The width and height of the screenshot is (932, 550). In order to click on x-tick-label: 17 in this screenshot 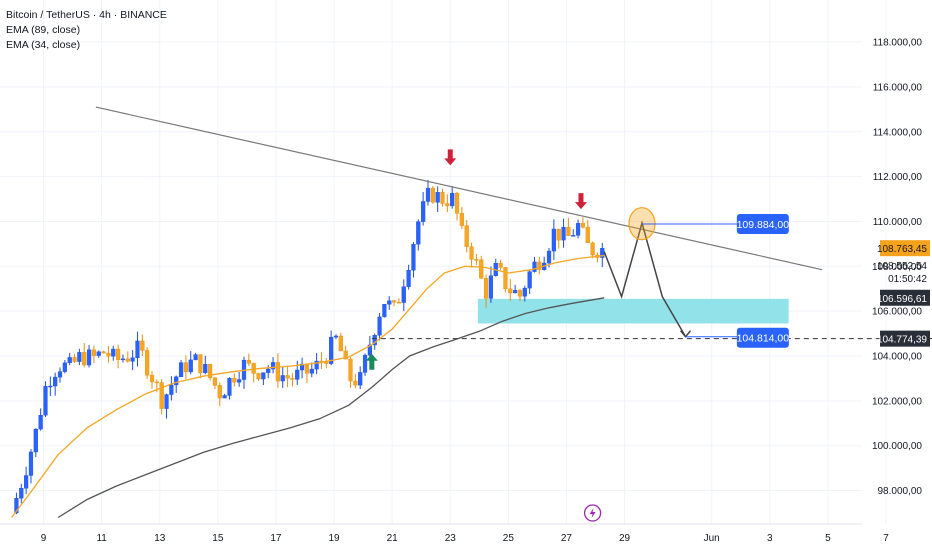, I will do `click(276, 538)`.